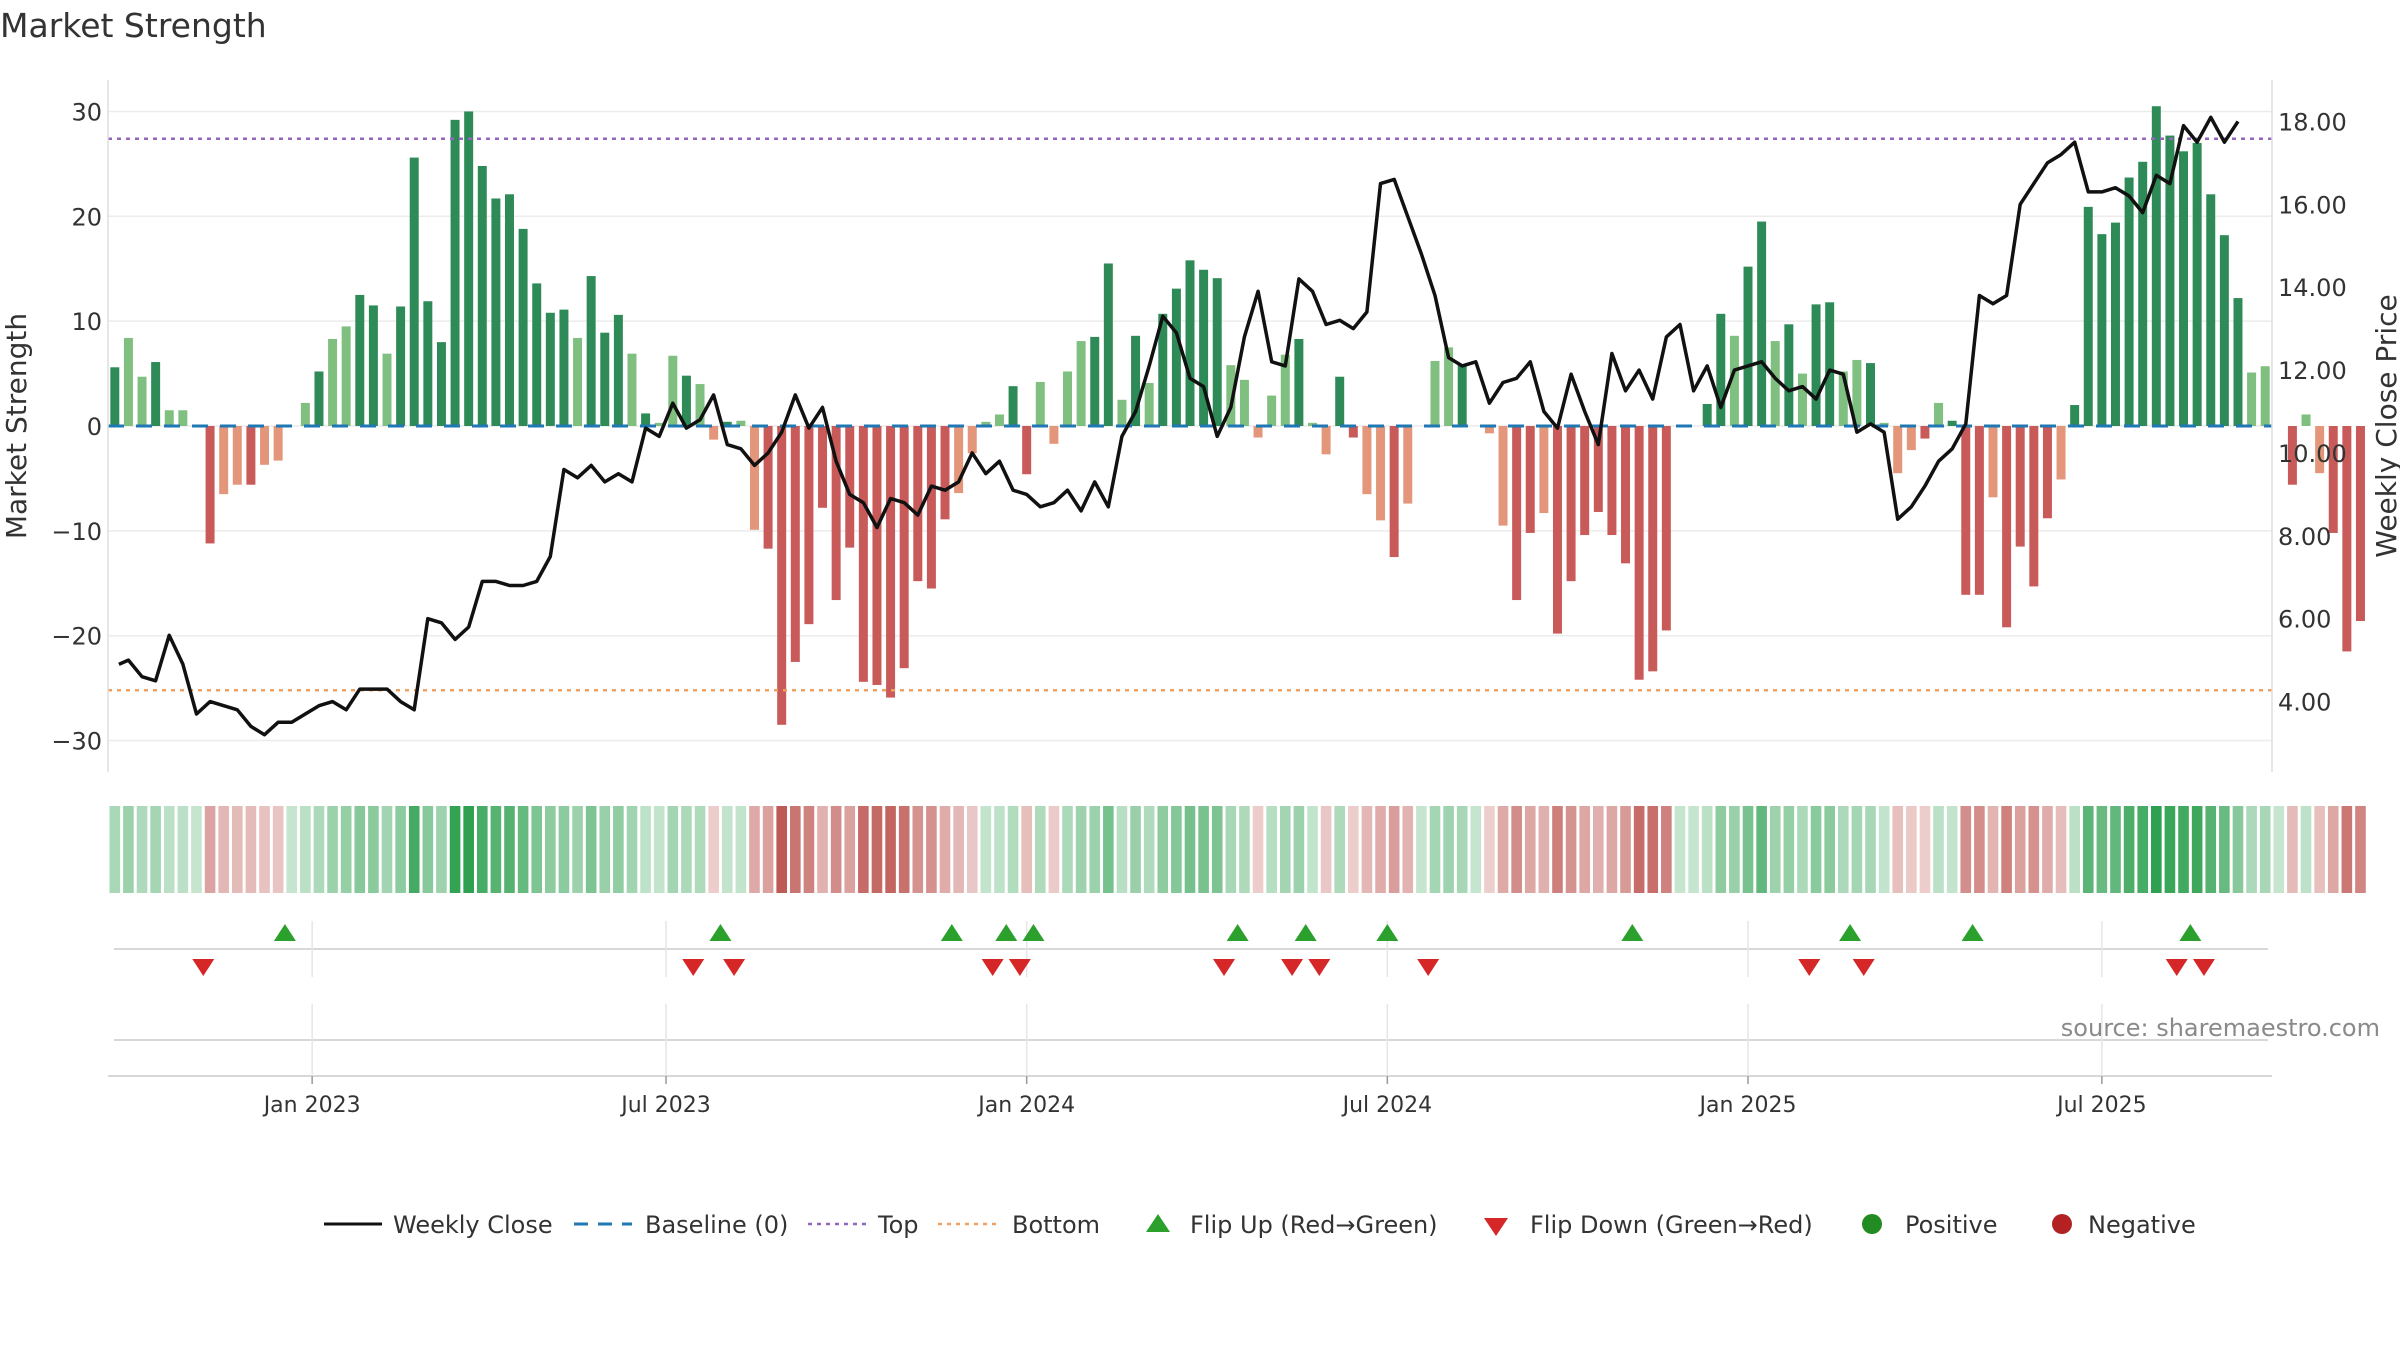 The height and width of the screenshot is (1350, 2400). Describe the element at coordinates (2062, 1224) in the screenshot. I see `legend-swatch-circle` at that location.